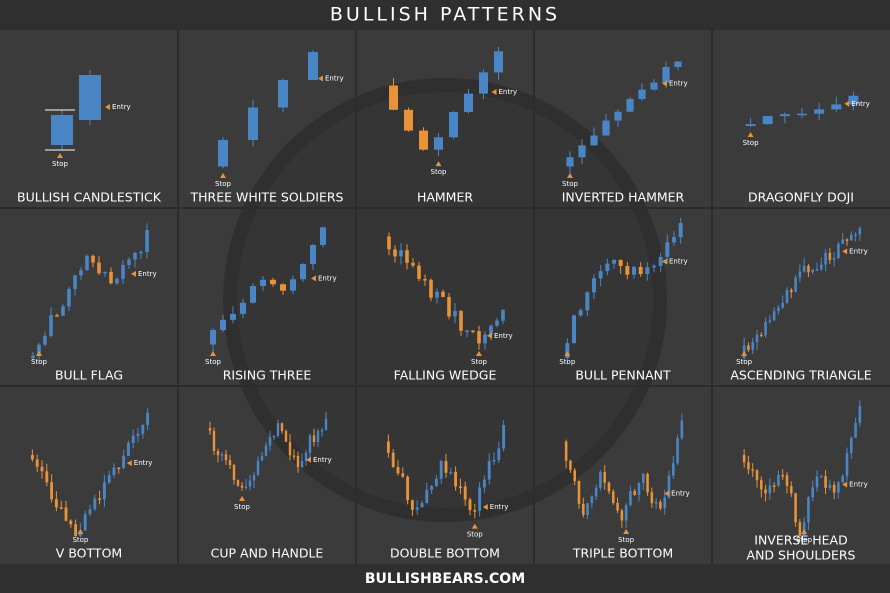  What do you see at coordinates (445, 197) in the screenshot?
I see `pattern-label: HAMMER` at bounding box center [445, 197].